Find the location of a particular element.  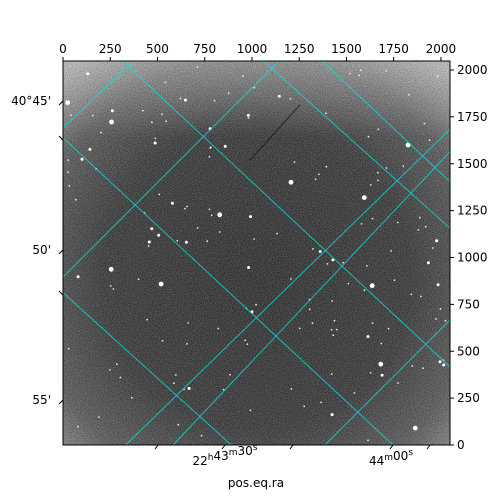

bottom-tick is located at coordinates (156, 447).